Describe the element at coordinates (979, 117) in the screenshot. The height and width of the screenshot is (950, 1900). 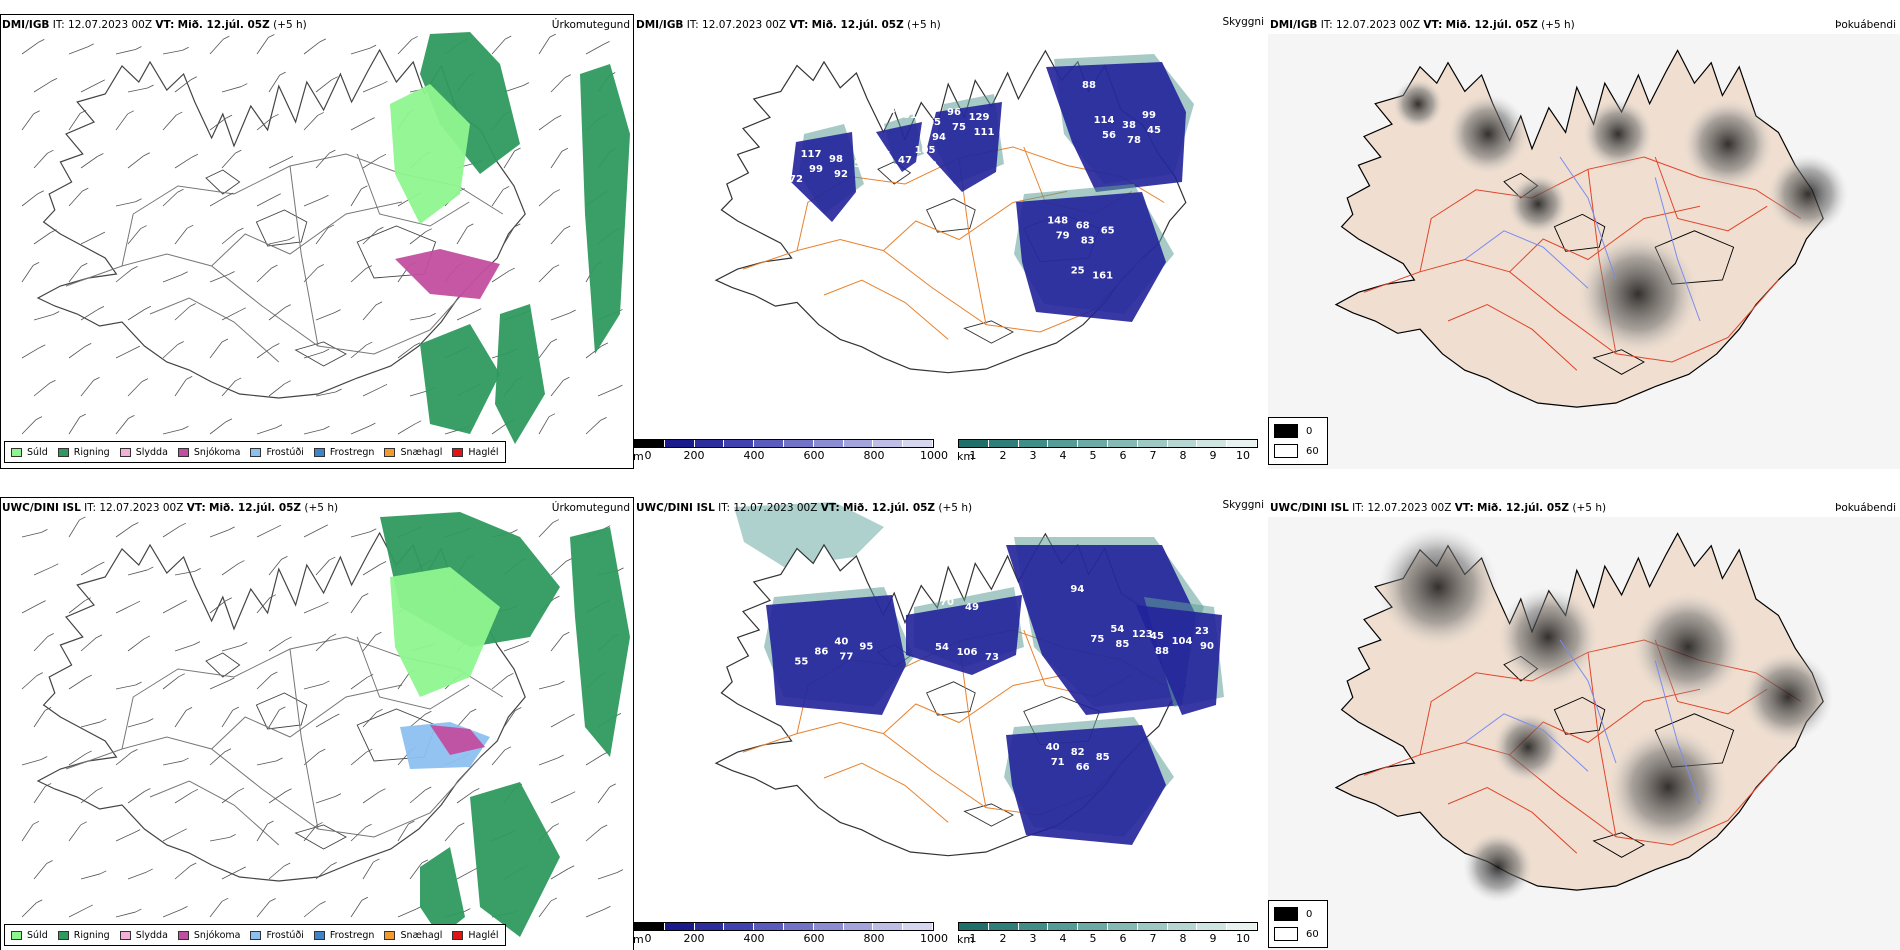
I see `cloud-base-label: 129` at that location.